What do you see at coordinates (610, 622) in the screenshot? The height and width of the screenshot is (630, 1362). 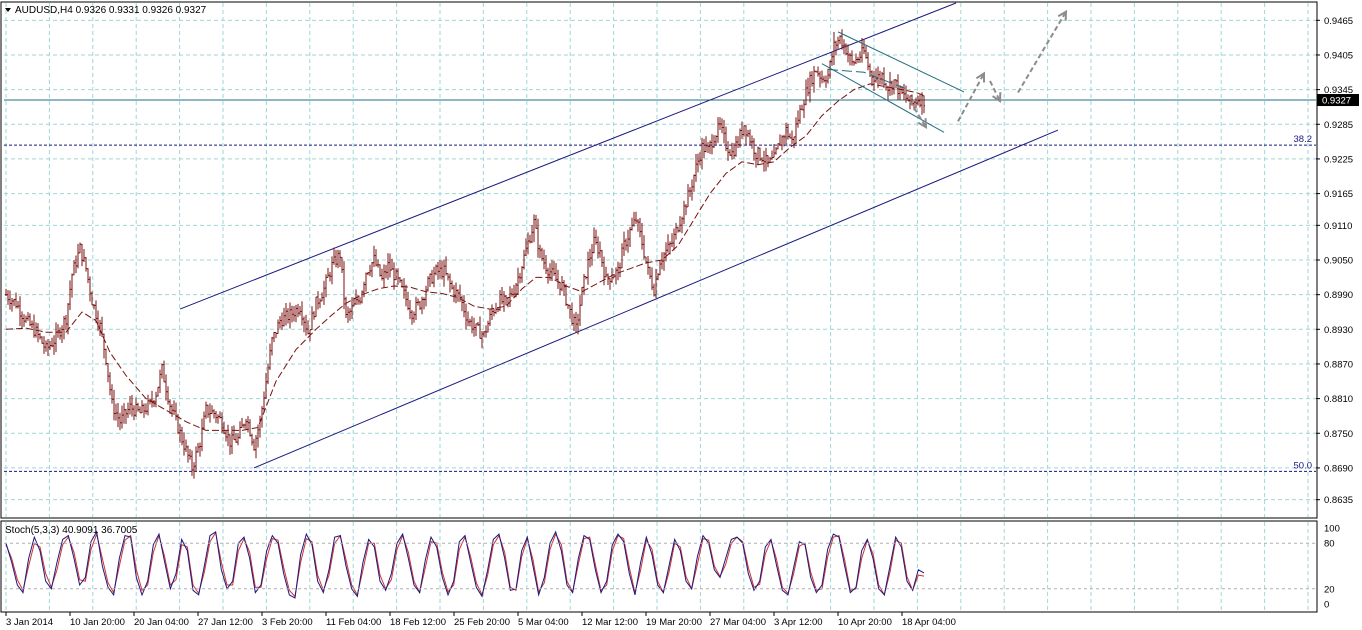 I see `time-axis-label: 12 Mar 12:00` at bounding box center [610, 622].